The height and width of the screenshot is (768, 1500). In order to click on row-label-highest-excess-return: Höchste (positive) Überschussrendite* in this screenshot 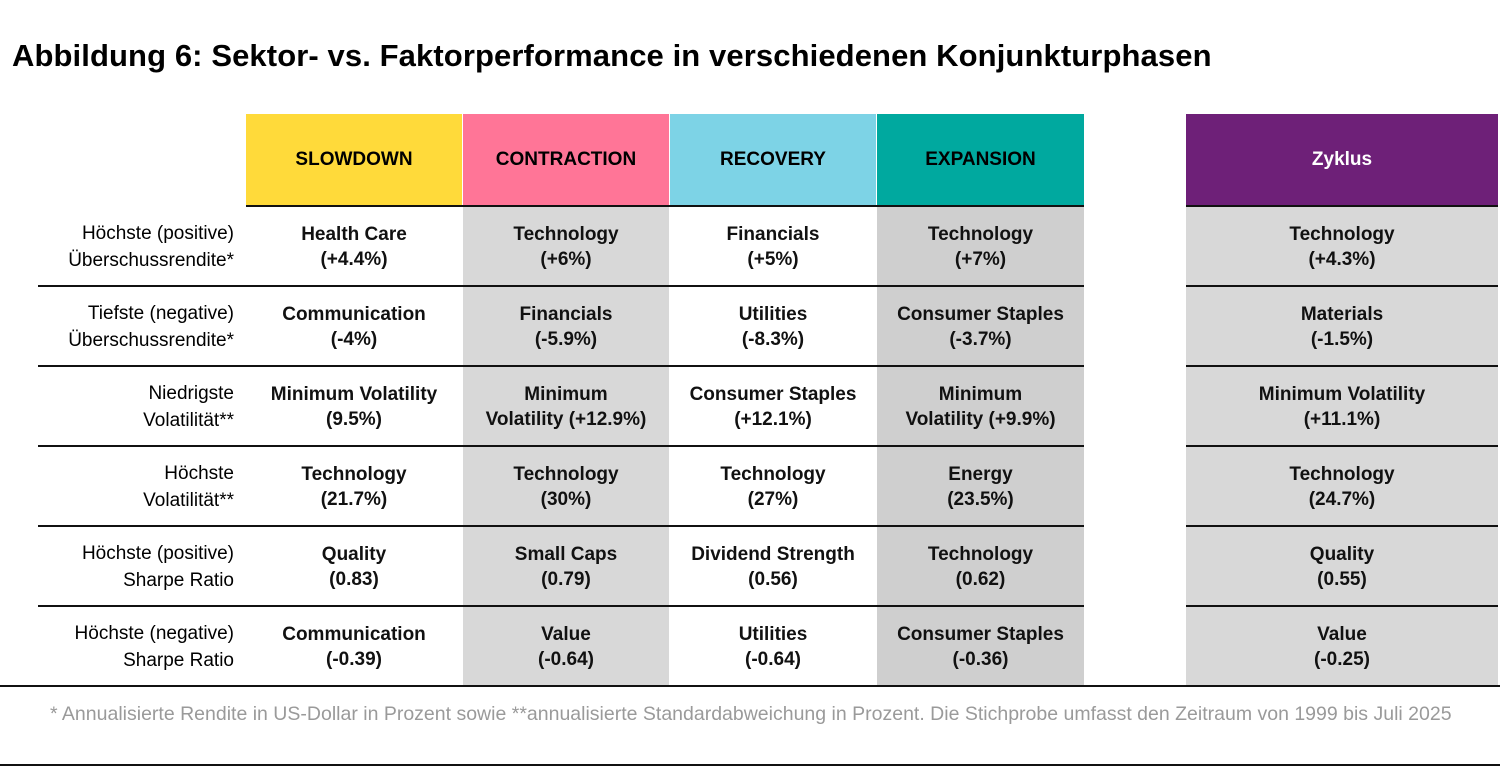, I will do `click(151, 246)`.